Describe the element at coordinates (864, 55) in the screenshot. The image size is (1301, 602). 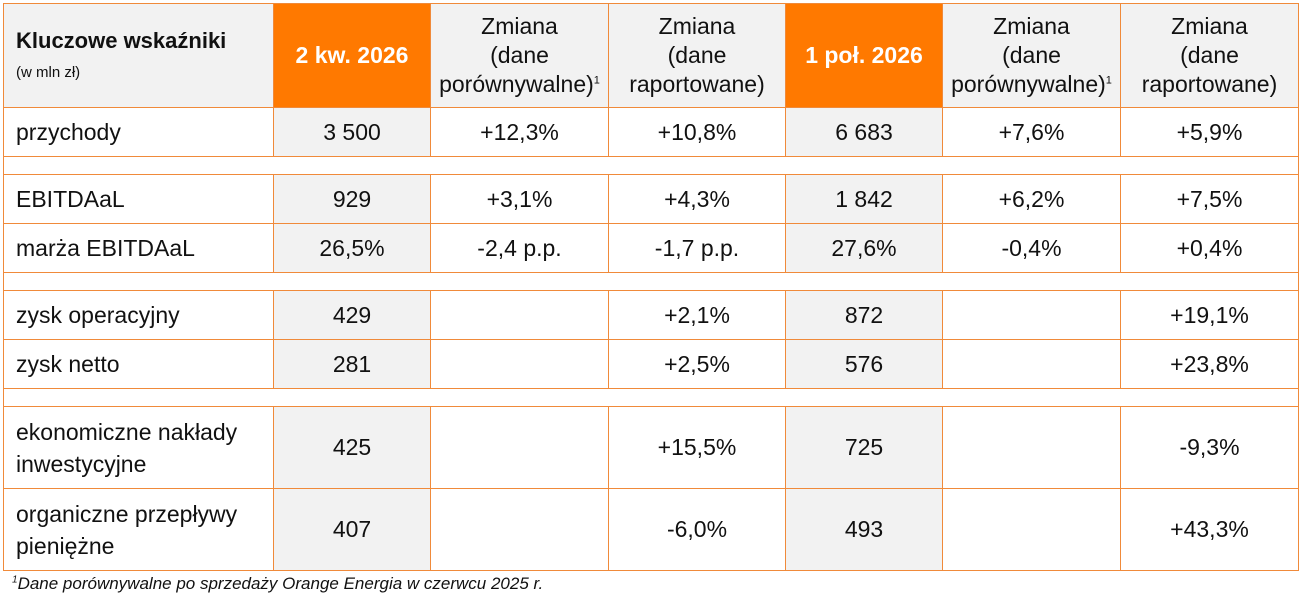
I see `header-h1-2026: 1 poł. 2026` at that location.